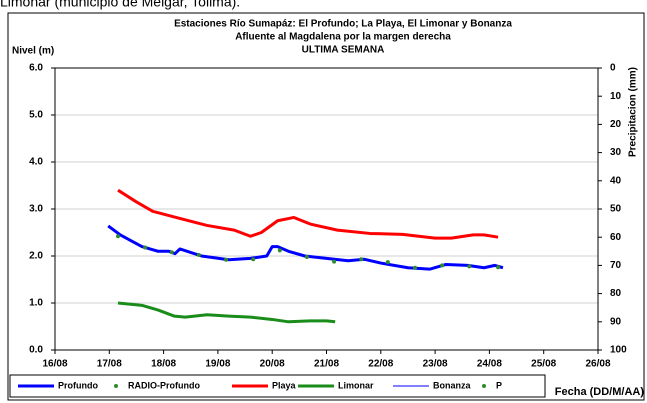 This screenshot has width=647, height=403. I want to click on y-tick-label: 6.0, so click(36, 68).